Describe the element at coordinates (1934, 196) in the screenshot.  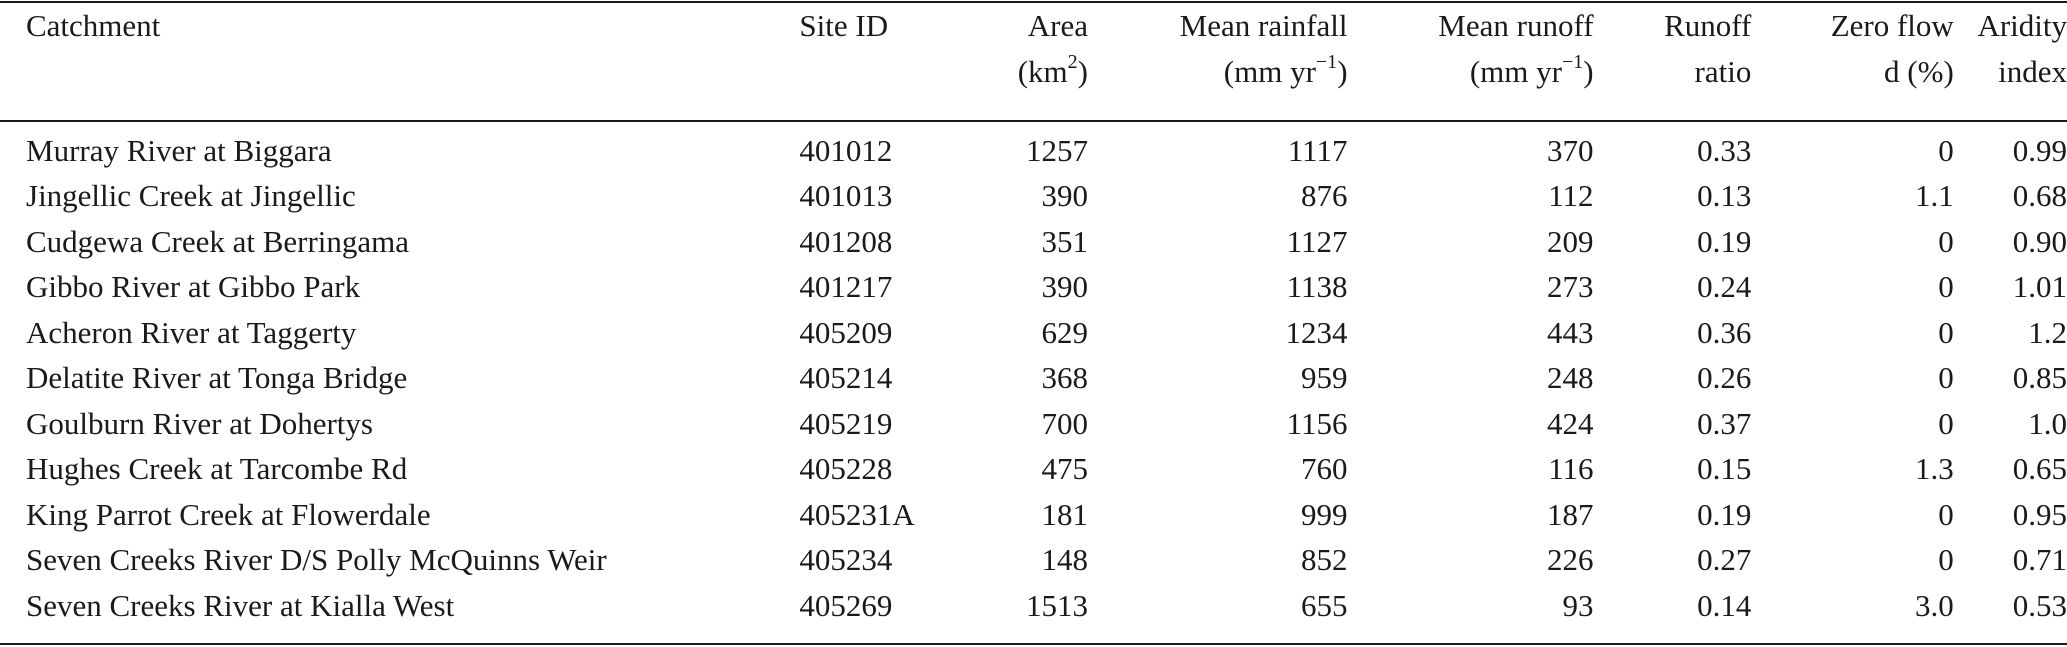
I see `cell-zero-flow: 1.1` at that location.